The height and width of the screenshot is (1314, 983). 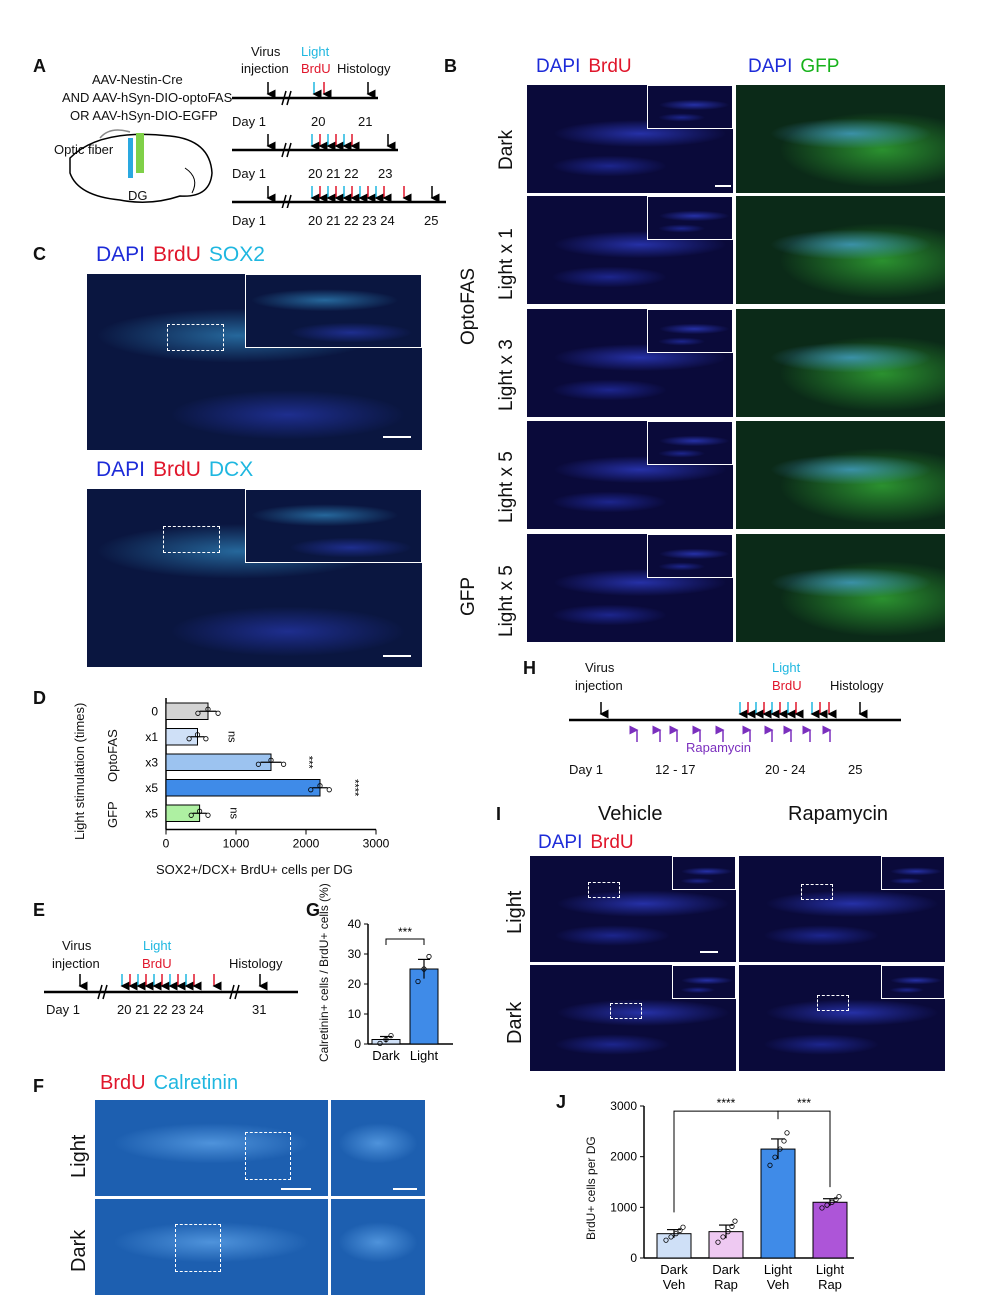 I want to click on dg-label: DG, so click(x=138, y=195).